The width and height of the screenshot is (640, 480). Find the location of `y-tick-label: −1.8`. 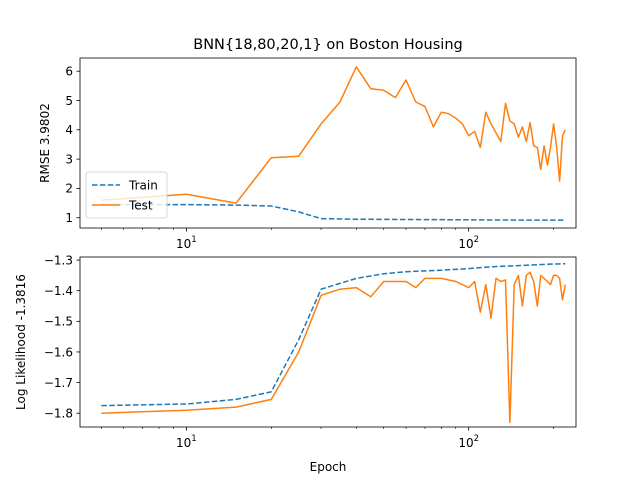

y-tick-label: −1.8 is located at coordinates (58, 414).